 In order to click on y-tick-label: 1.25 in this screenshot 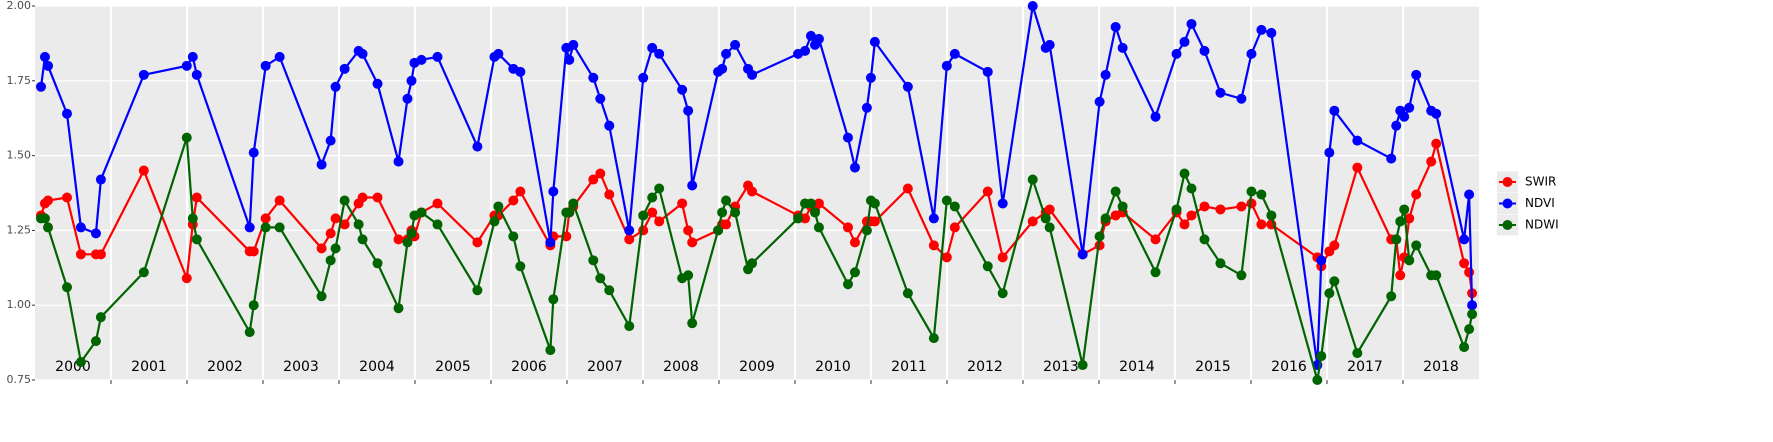, I will do `click(19, 229)`.